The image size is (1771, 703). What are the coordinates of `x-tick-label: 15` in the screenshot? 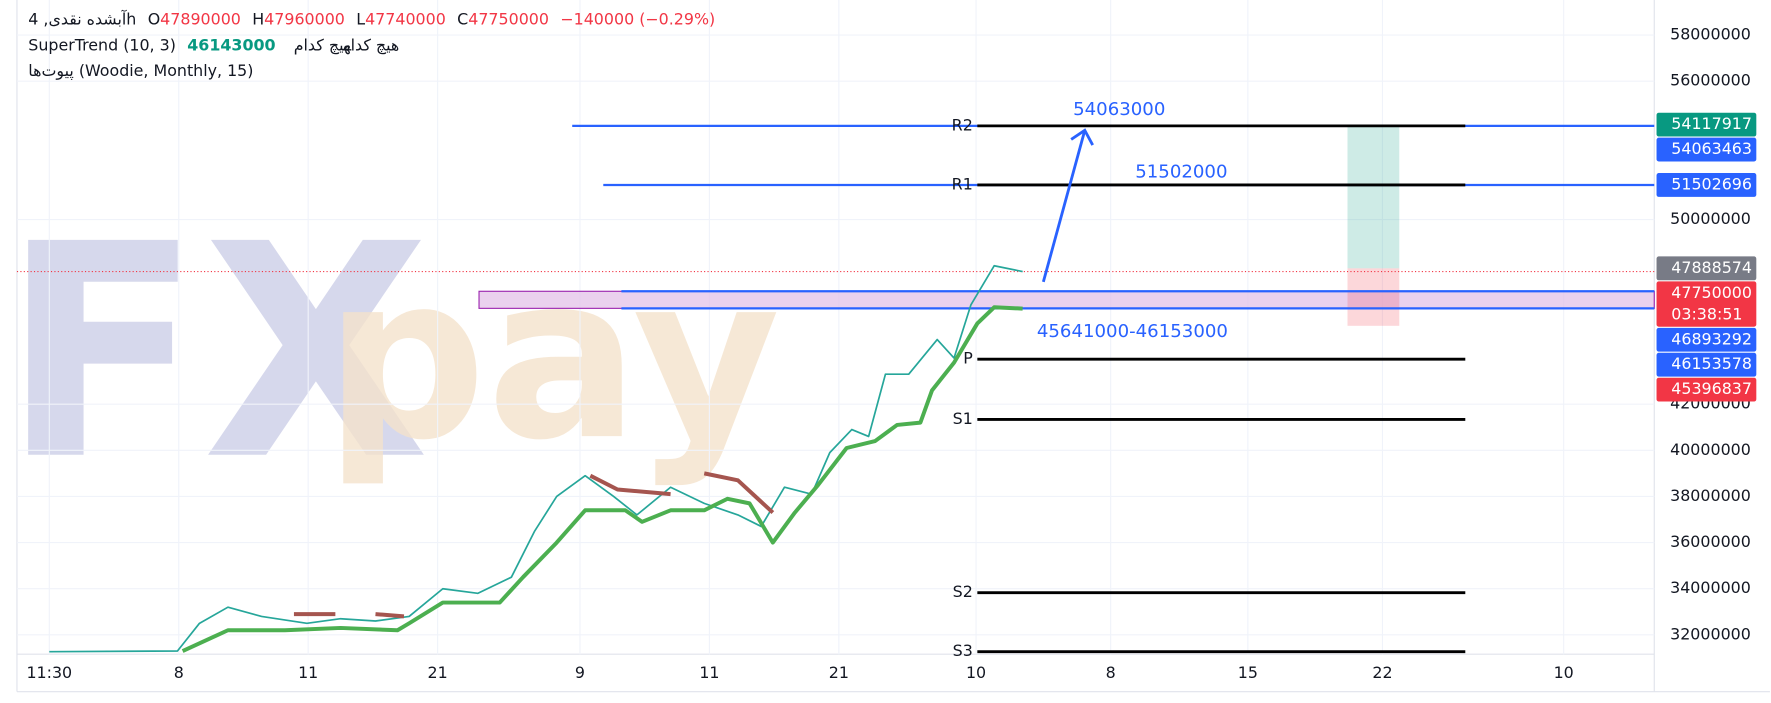 It's located at (1248, 672).